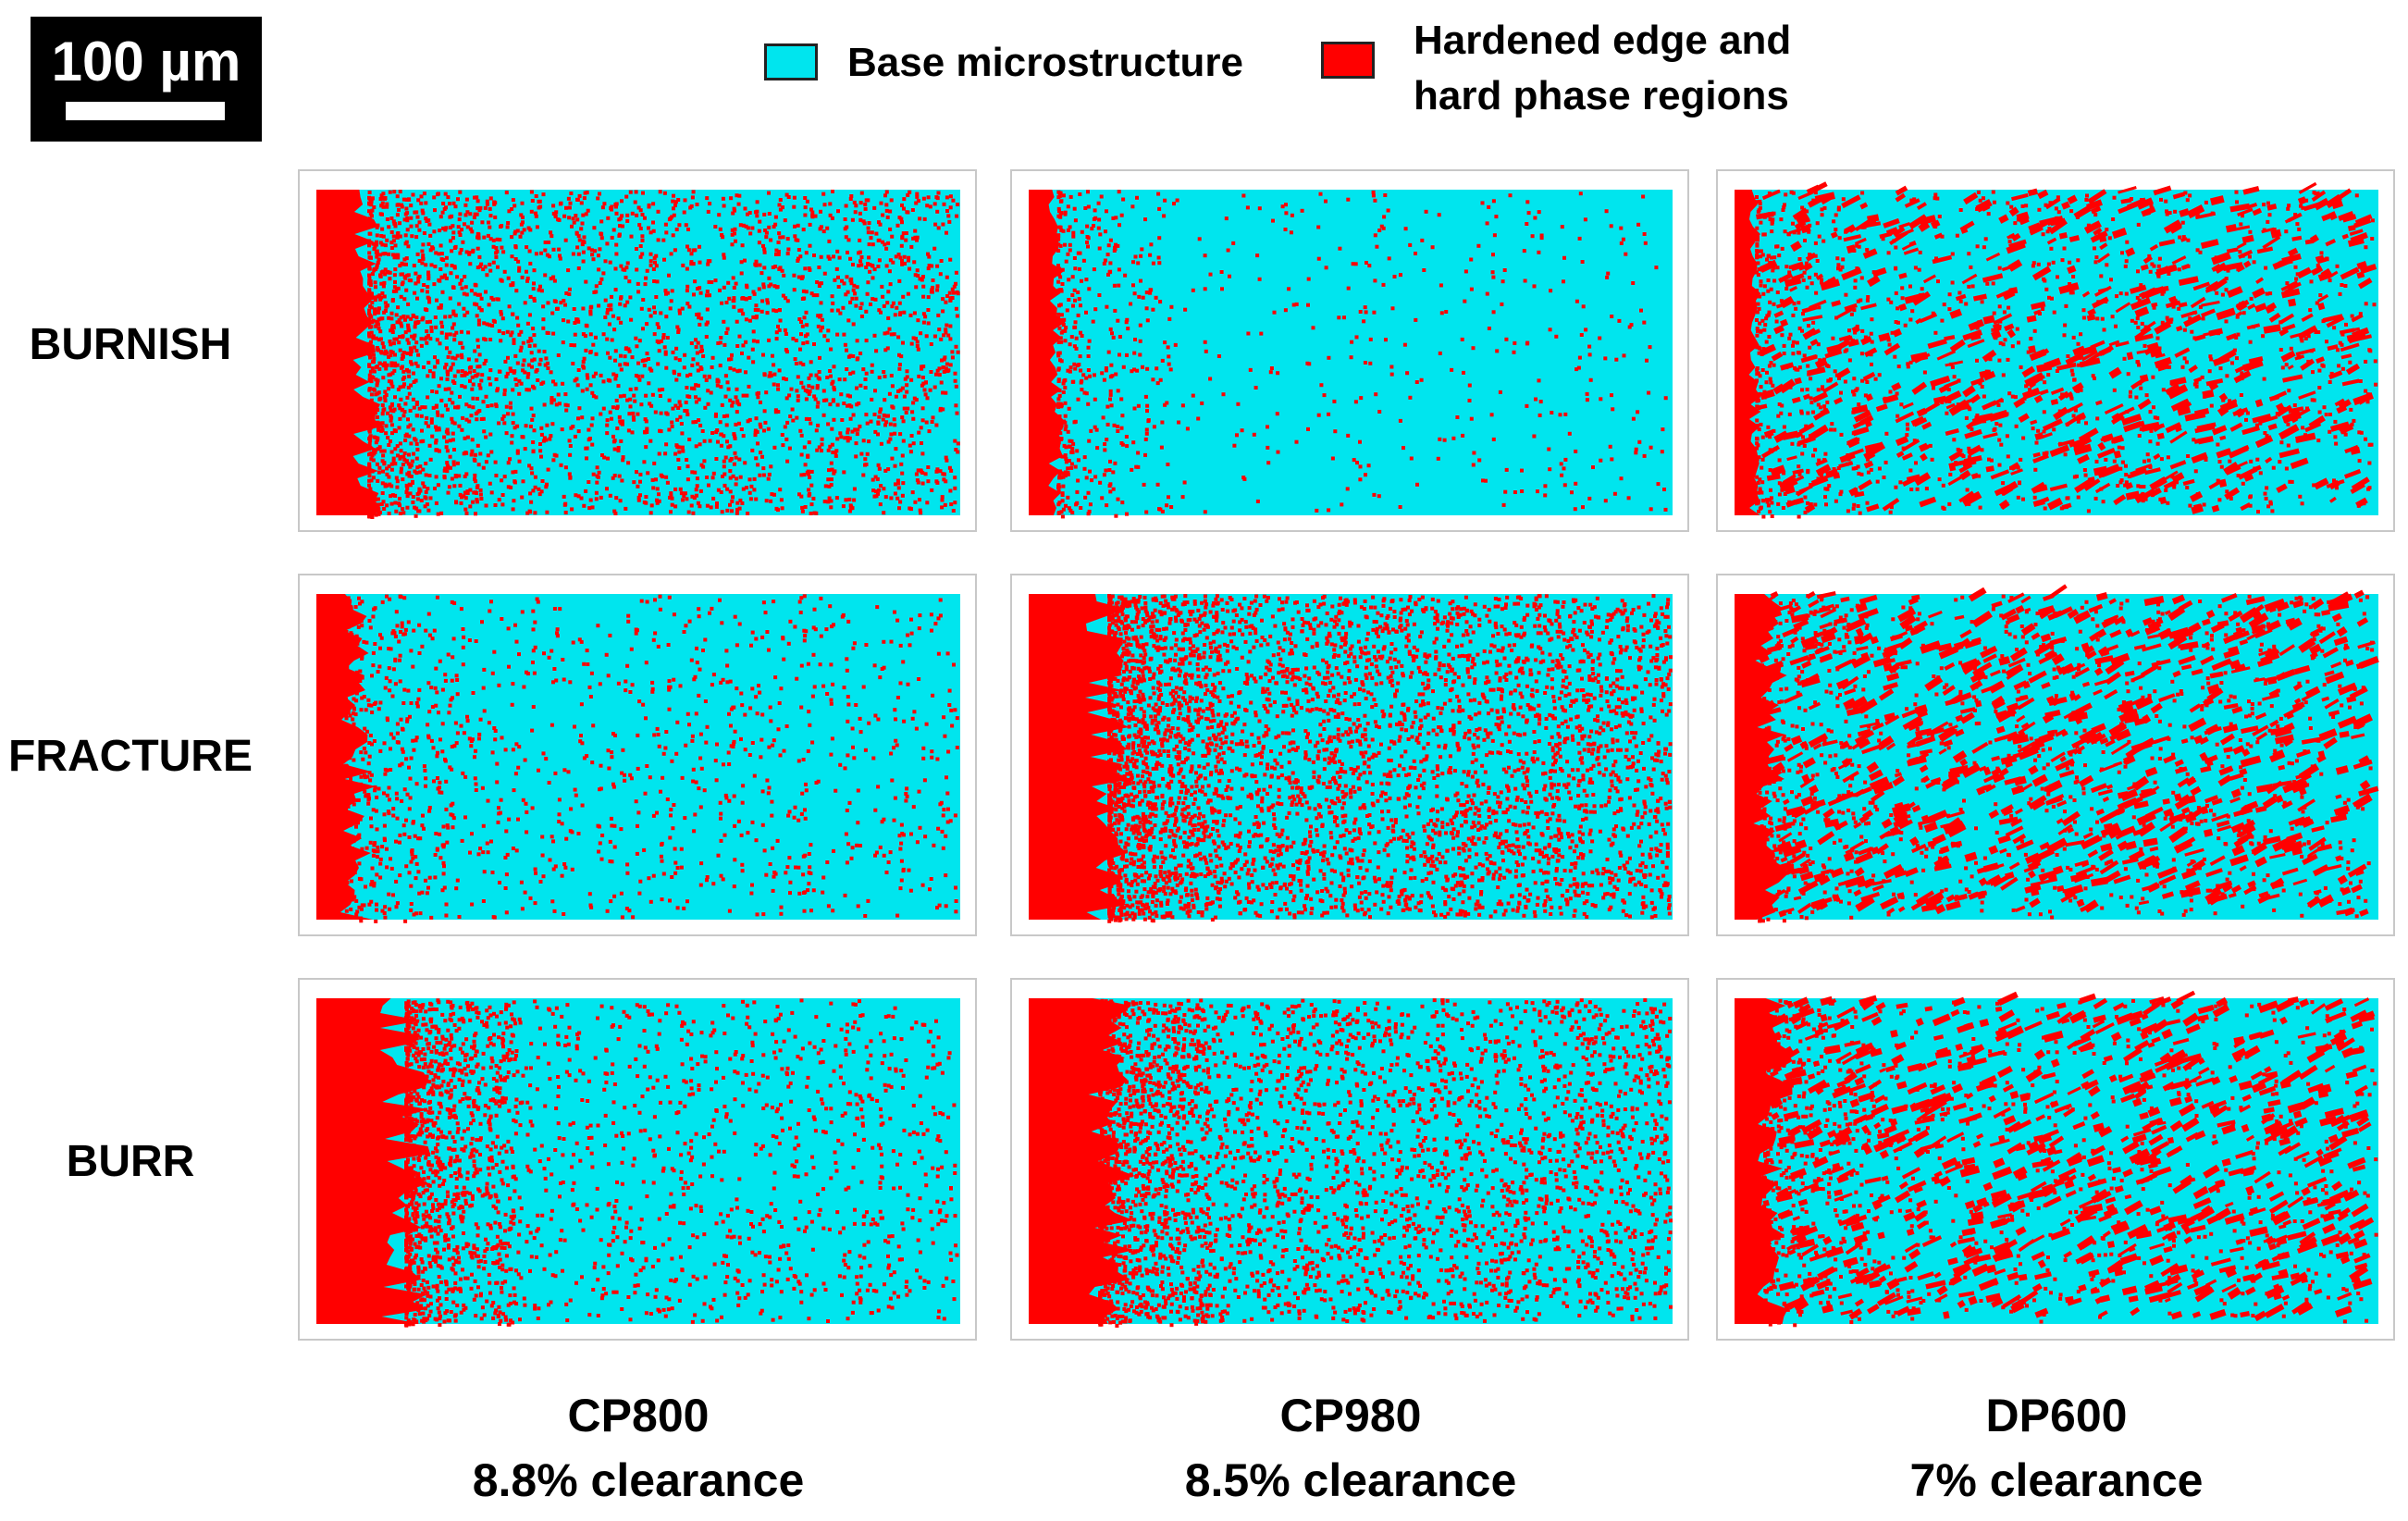  Describe the element at coordinates (638, 1480) in the screenshot. I see `column-clearance-cp800: 8.8% clearance` at that location.